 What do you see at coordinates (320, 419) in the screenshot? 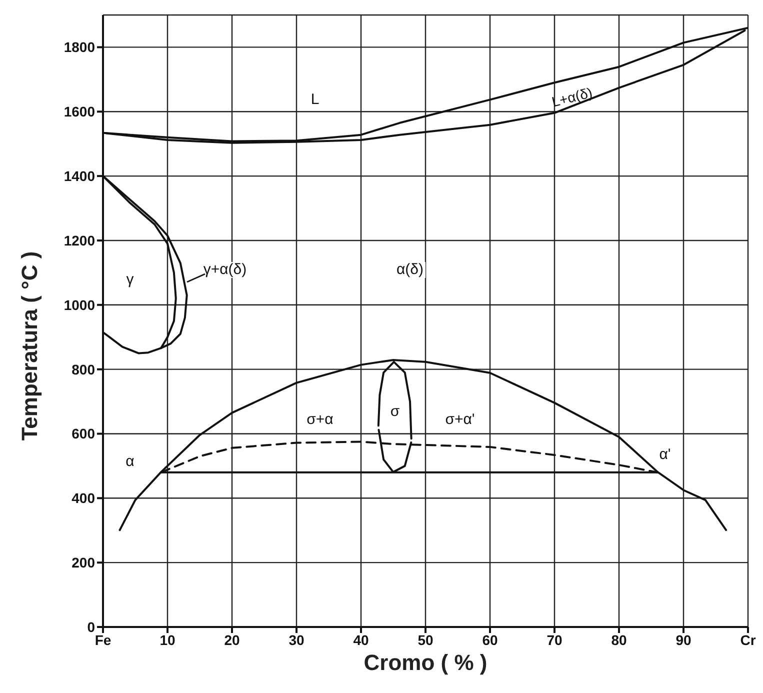
I see `annotation: σ+α` at bounding box center [320, 419].